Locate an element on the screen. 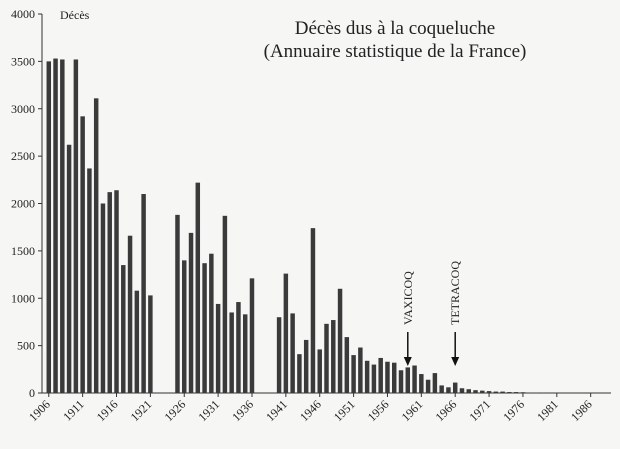 This screenshot has width=620, height=449. x-tick-label: 1911 is located at coordinates (73, 410).